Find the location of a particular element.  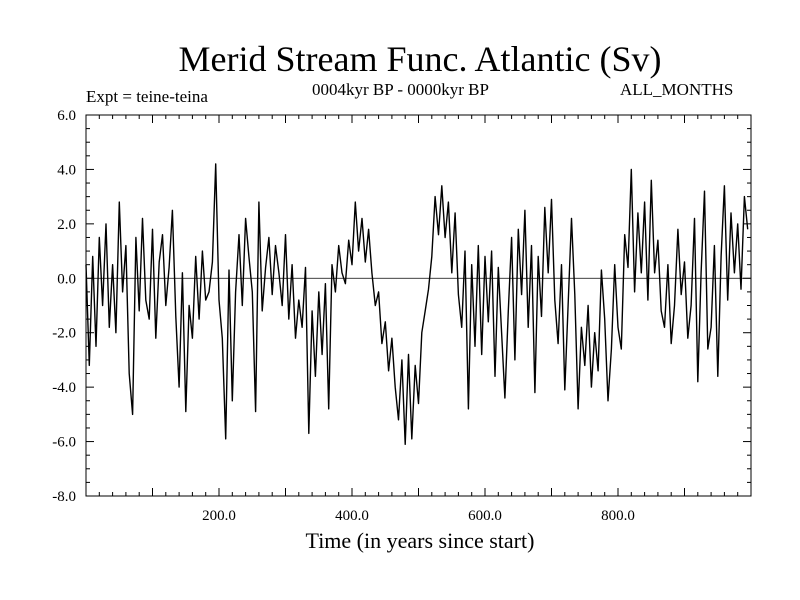

x-tick-label: 200.0 is located at coordinates (219, 516).